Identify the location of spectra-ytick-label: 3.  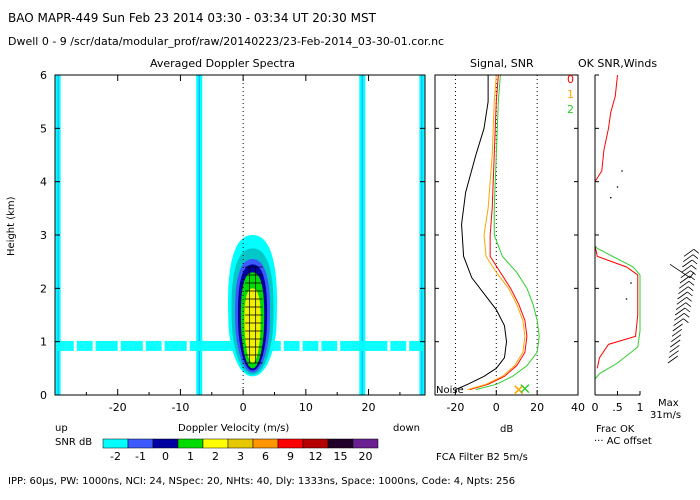
(43, 235).